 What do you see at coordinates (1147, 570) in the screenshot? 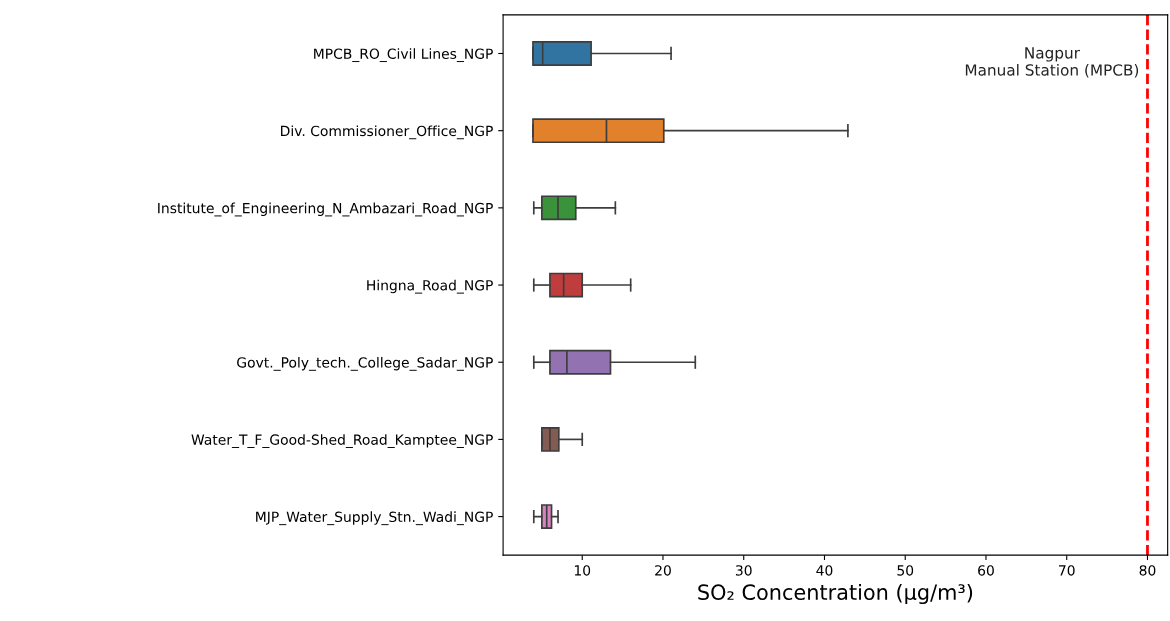
I see `x-tick-label: 80` at bounding box center [1147, 570].